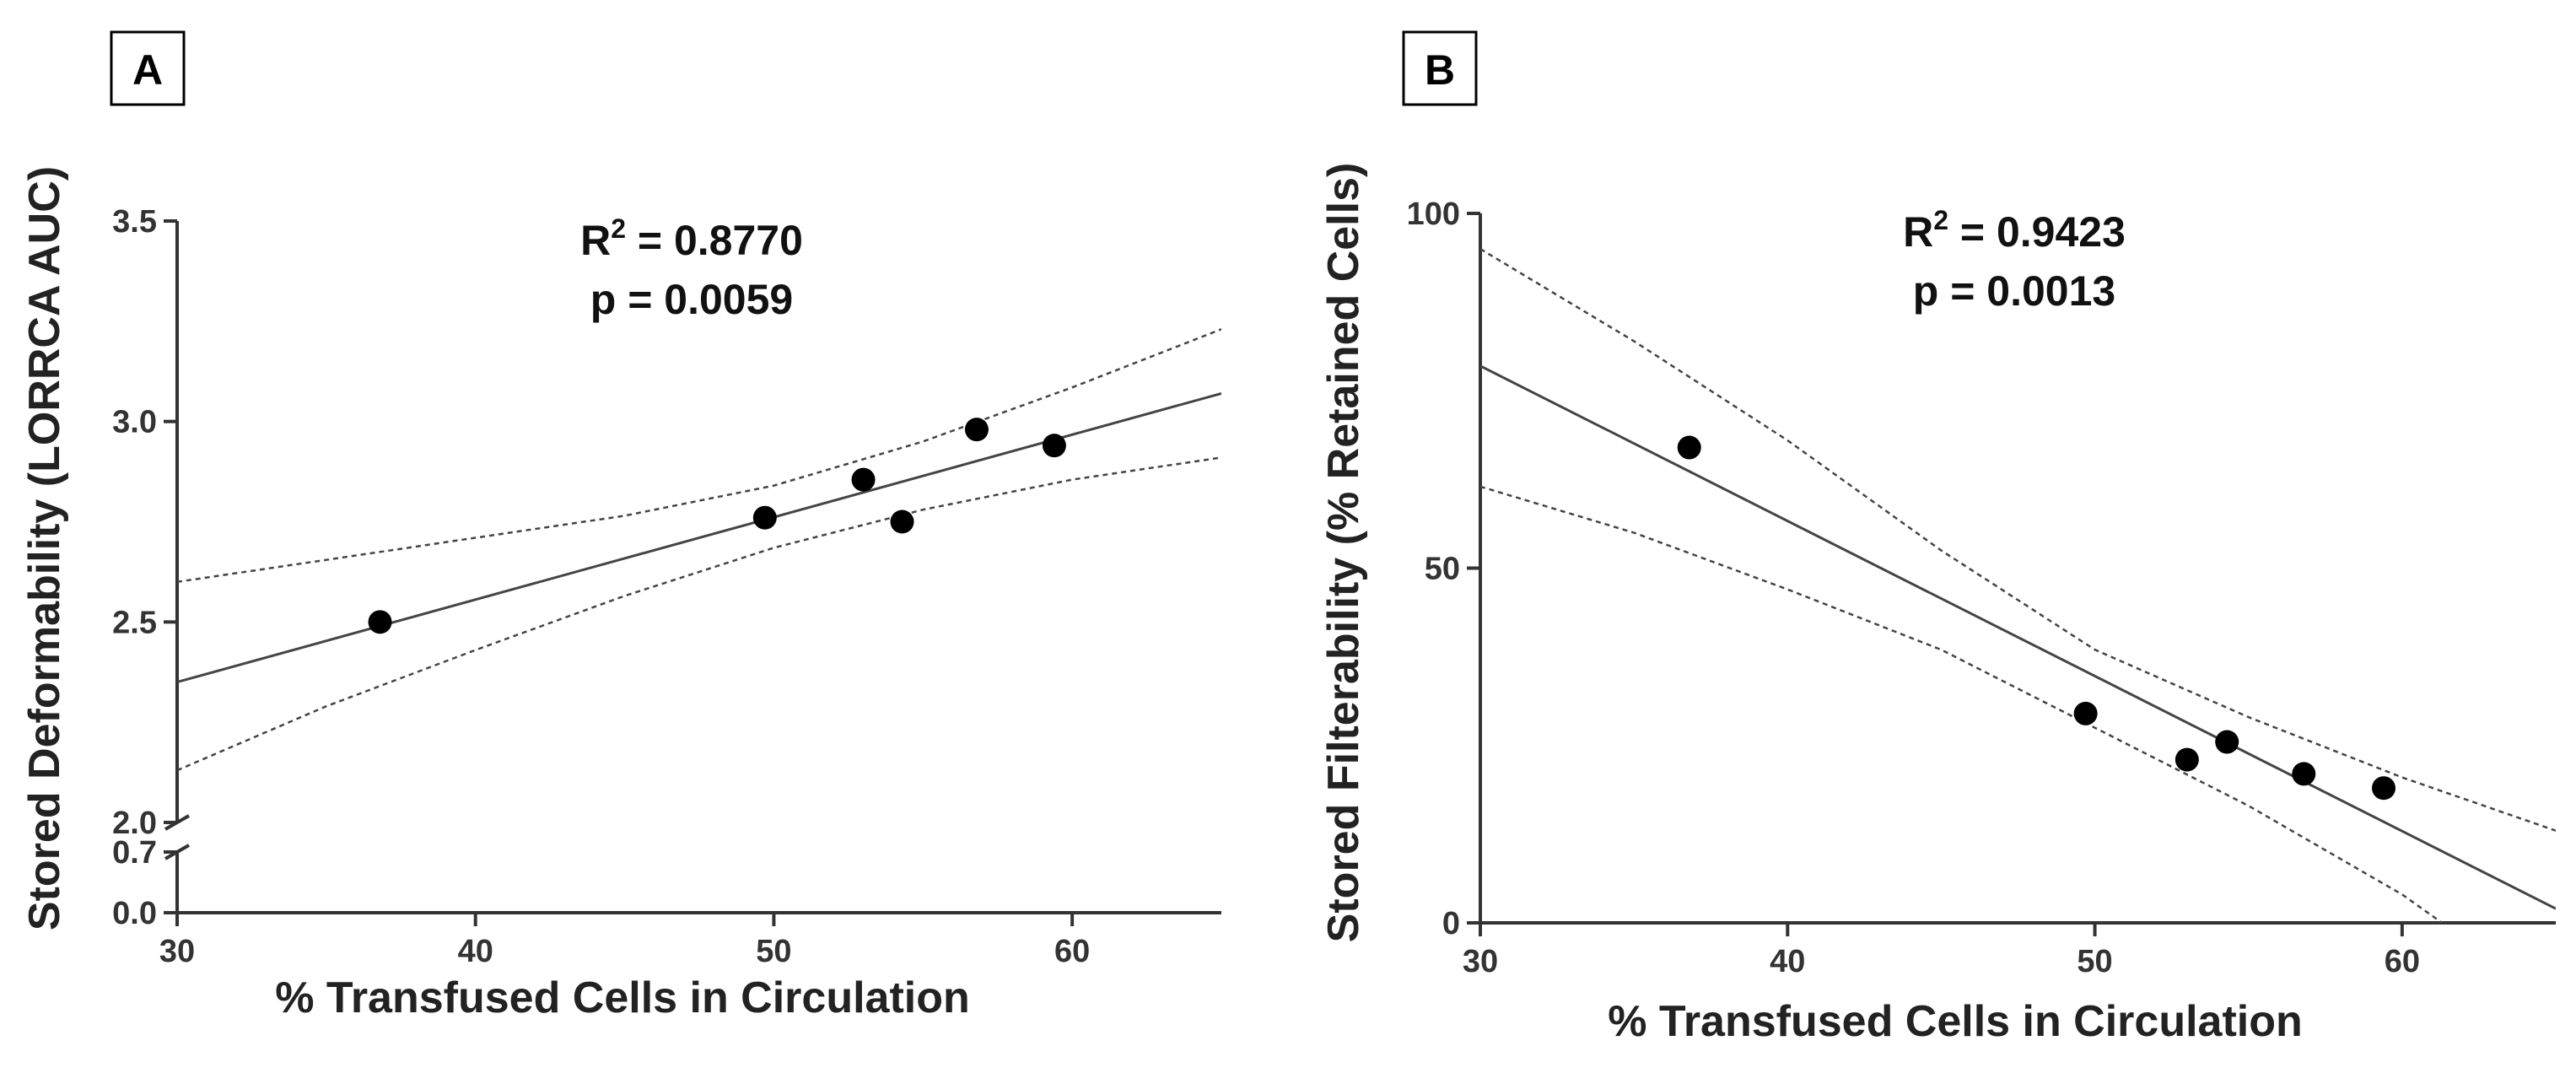 Image resolution: width=2576 pixels, height=1073 pixels. I want to click on panel-a-r2-value: = 0.8770, so click(714, 241).